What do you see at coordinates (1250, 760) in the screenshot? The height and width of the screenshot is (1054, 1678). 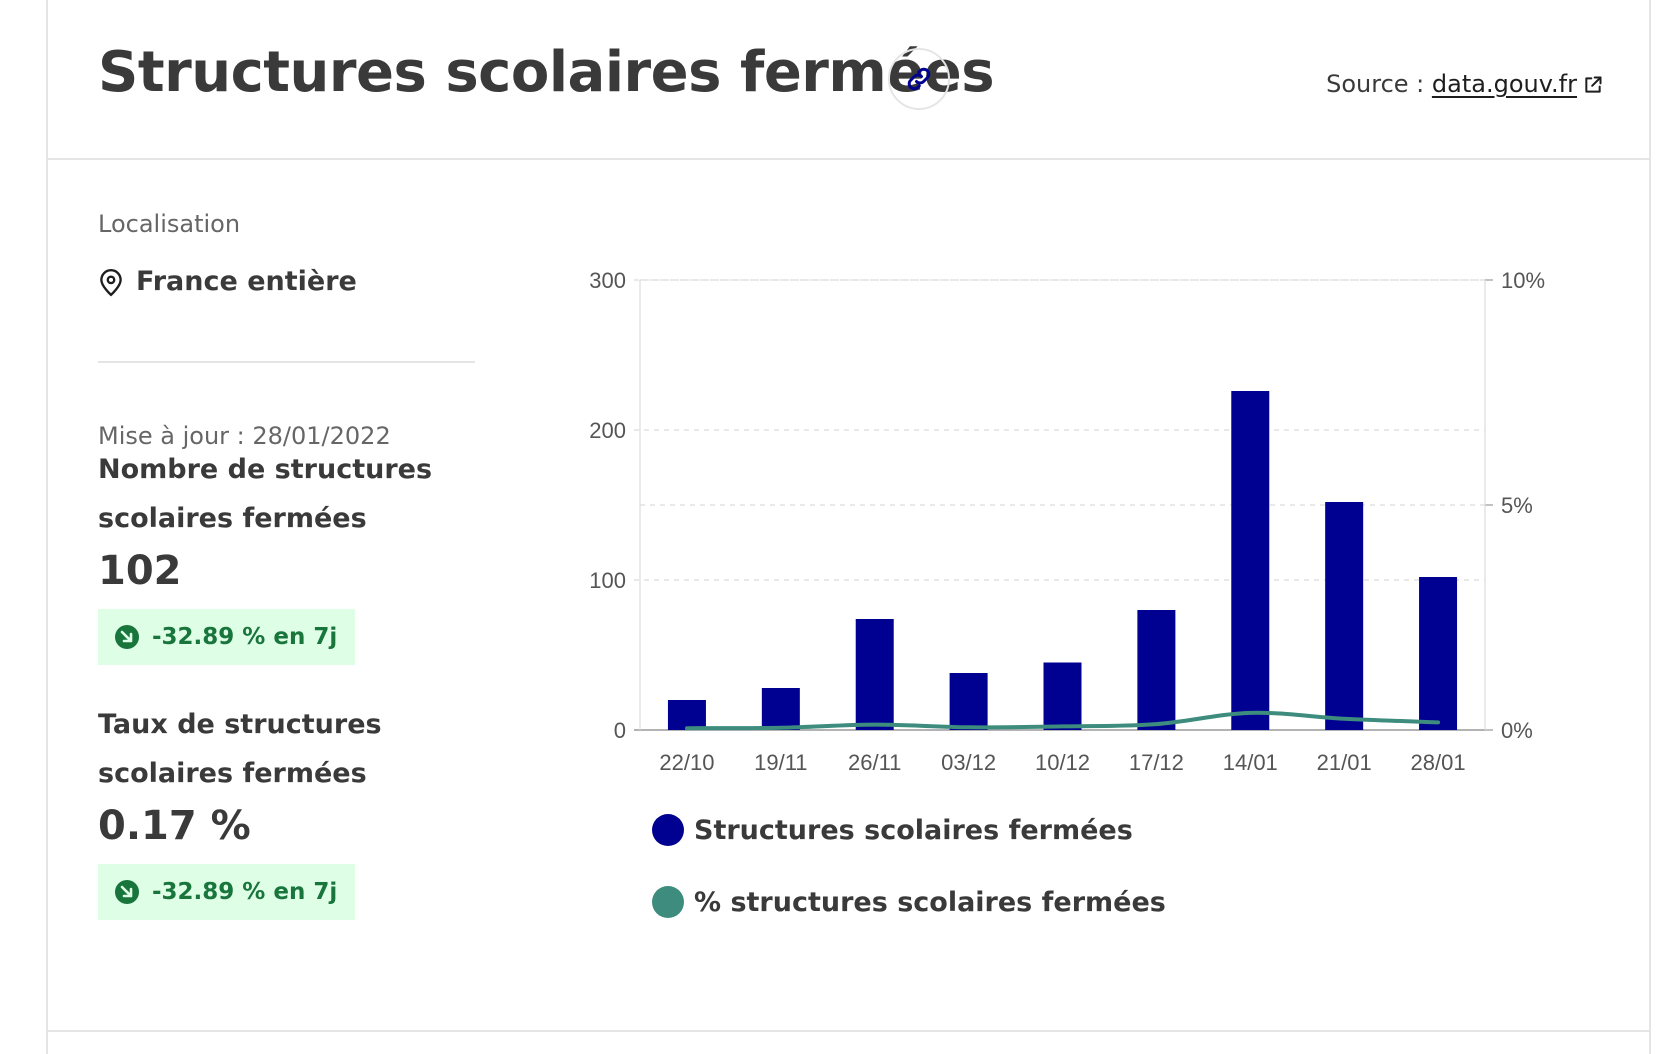 I see `x-tick-label: 14/01` at bounding box center [1250, 760].